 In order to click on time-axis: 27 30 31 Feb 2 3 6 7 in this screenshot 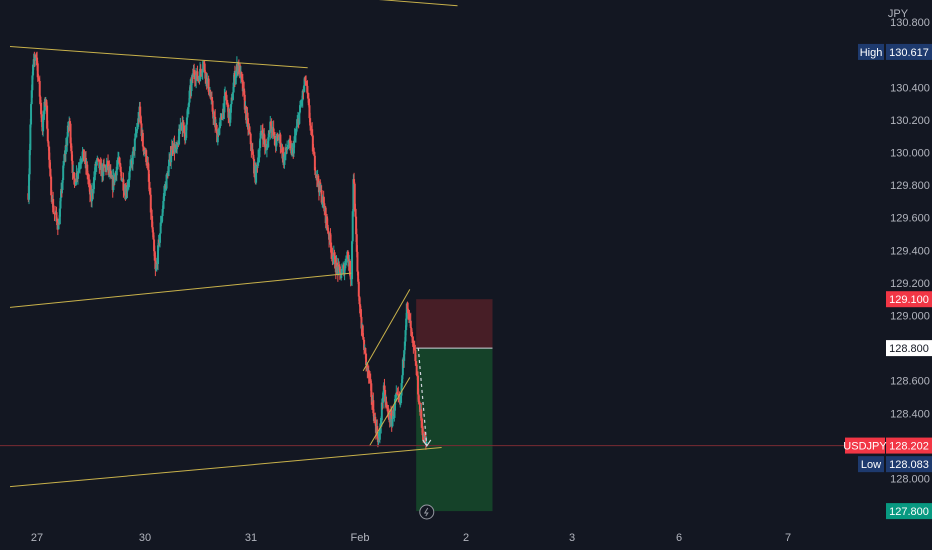, I will do `click(411, 538)`.